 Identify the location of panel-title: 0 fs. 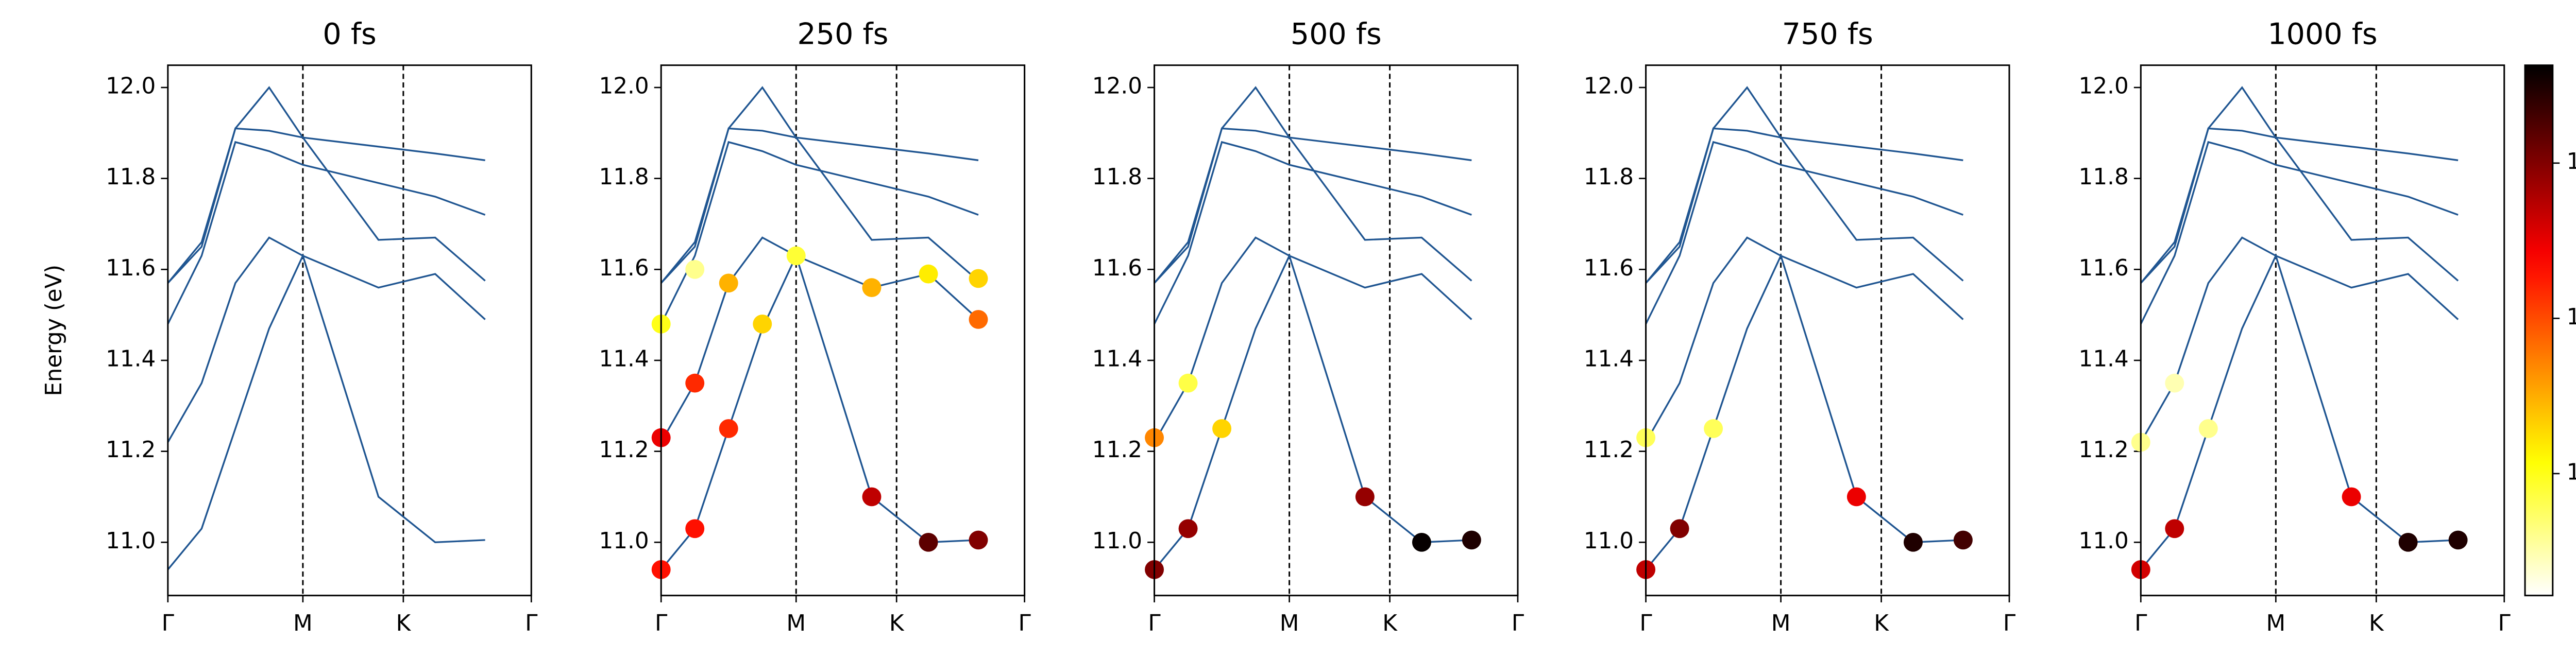
(350, 34).